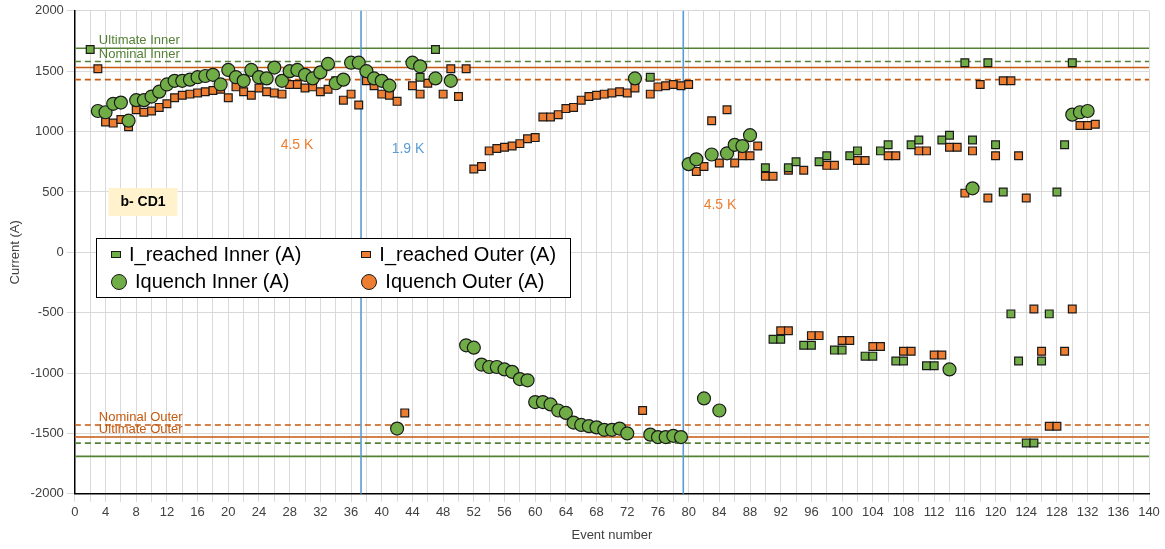 The image size is (1165, 549). Describe the element at coordinates (259, 512) in the screenshot. I see `x-tick-label: 24` at that location.